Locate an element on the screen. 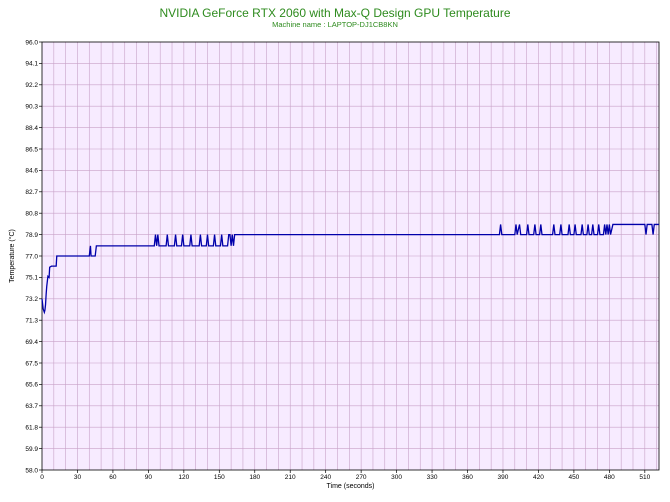 This screenshot has height=502, width=670. y-tick-label: 73.2 is located at coordinates (31, 299).